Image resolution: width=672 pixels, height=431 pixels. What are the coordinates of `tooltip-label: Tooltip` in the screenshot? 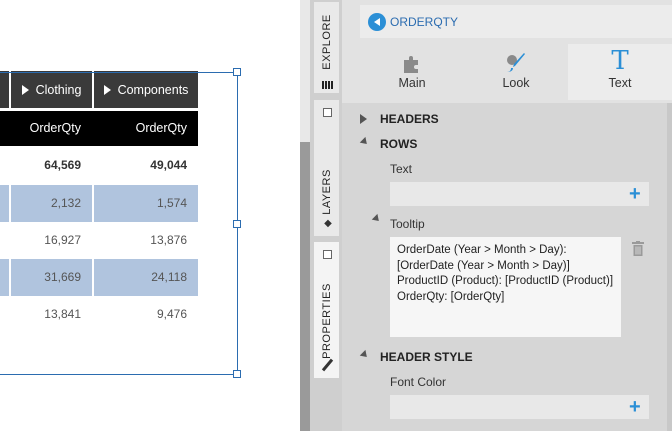 It's located at (407, 224).